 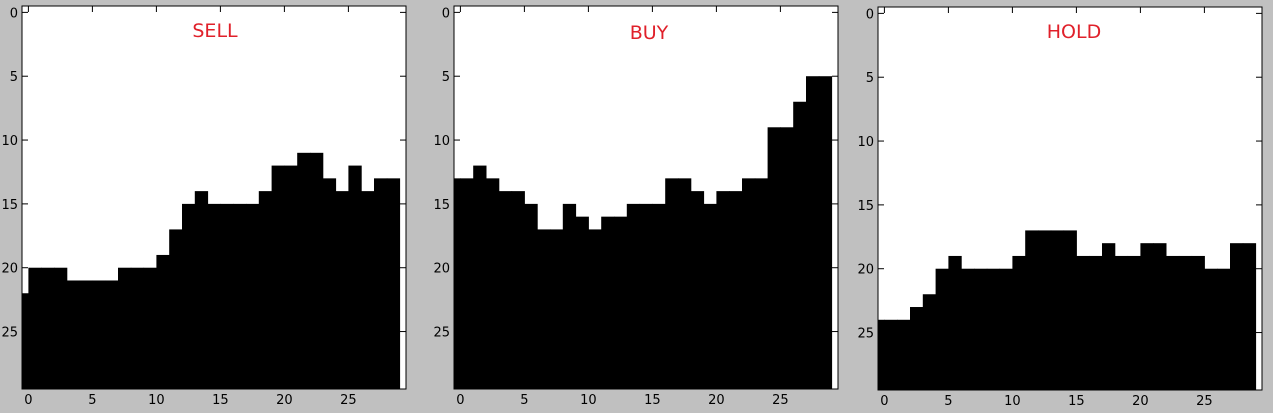 What do you see at coordinates (884, 401) in the screenshot?
I see `x-tick-label: 0` at bounding box center [884, 401].